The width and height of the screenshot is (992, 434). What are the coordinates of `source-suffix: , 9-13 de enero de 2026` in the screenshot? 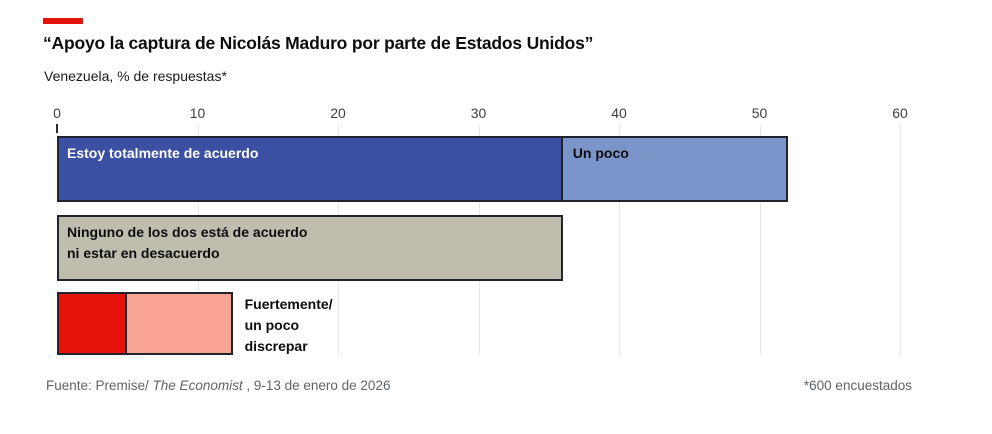 It's located at (316, 385).